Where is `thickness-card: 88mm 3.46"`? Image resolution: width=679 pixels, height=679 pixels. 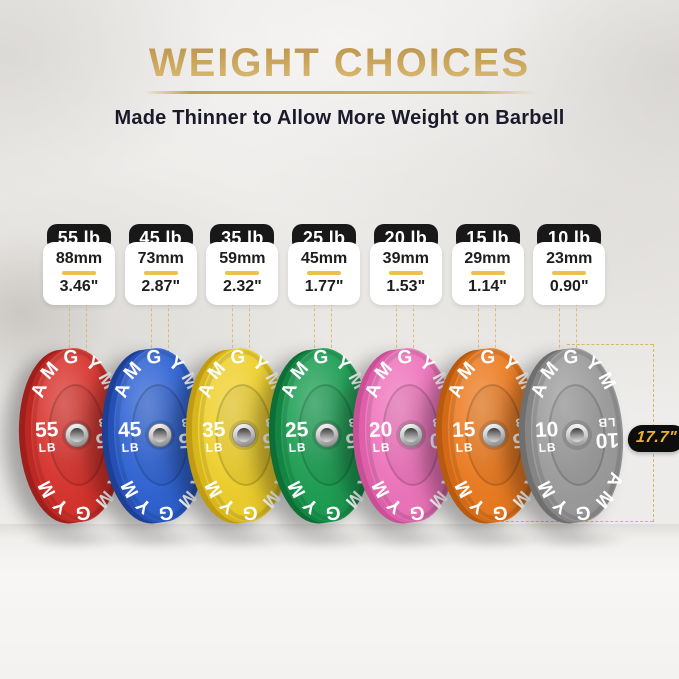 thickness-card: 88mm 3.46" is located at coordinates (79, 273).